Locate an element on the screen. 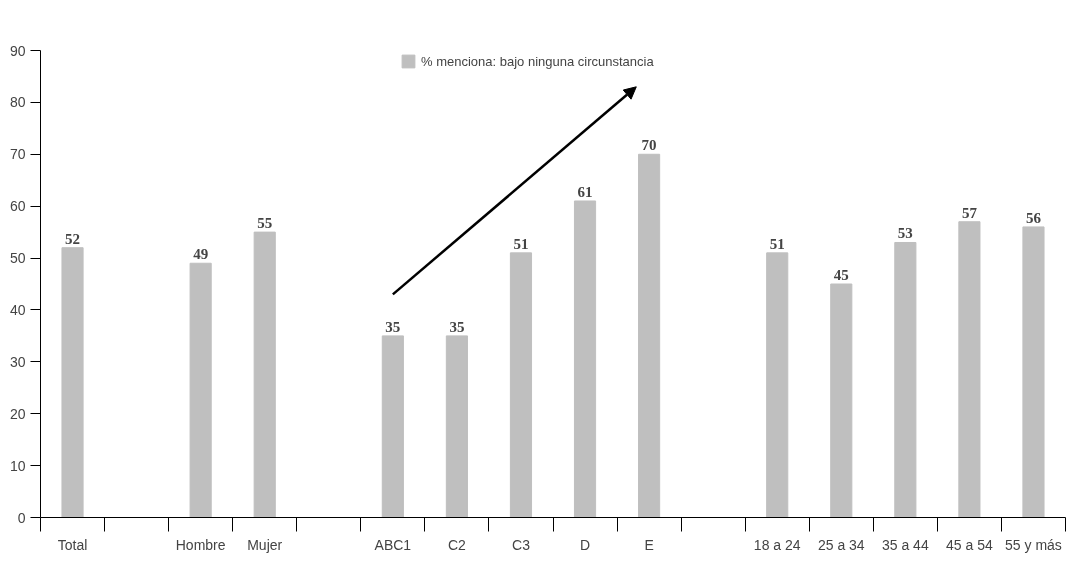 The image size is (1076, 565). data-label: 49 is located at coordinates (201, 254).